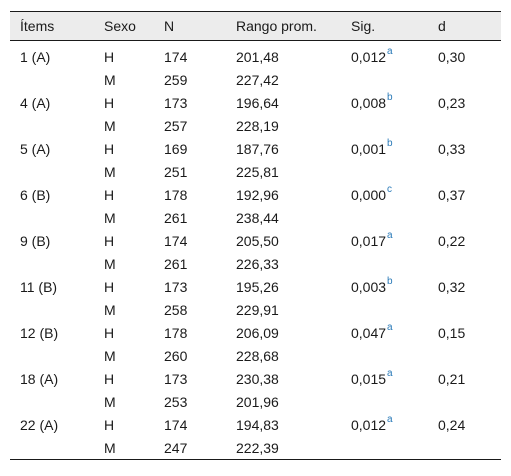 Image resolution: width=511 pixels, height=476 pixels. What do you see at coordinates (35, 148) in the screenshot?
I see `item-cell: 5 (A)` at bounding box center [35, 148].